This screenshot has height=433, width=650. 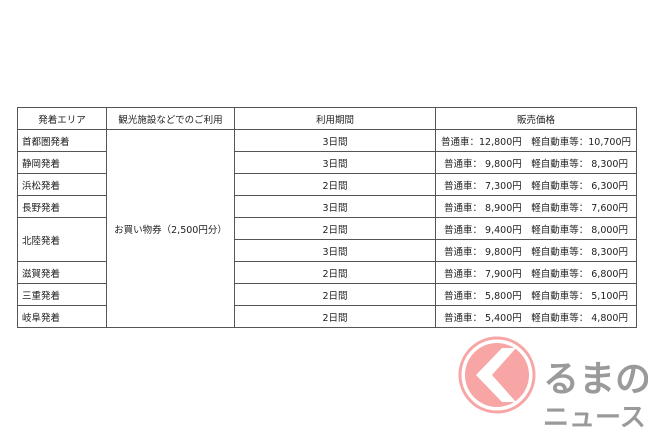 What do you see at coordinates (536, 184) in the screenshot?
I see `price-cell: 普通車： 7,300円 軽自動車等： 6,300円` at bounding box center [536, 184].